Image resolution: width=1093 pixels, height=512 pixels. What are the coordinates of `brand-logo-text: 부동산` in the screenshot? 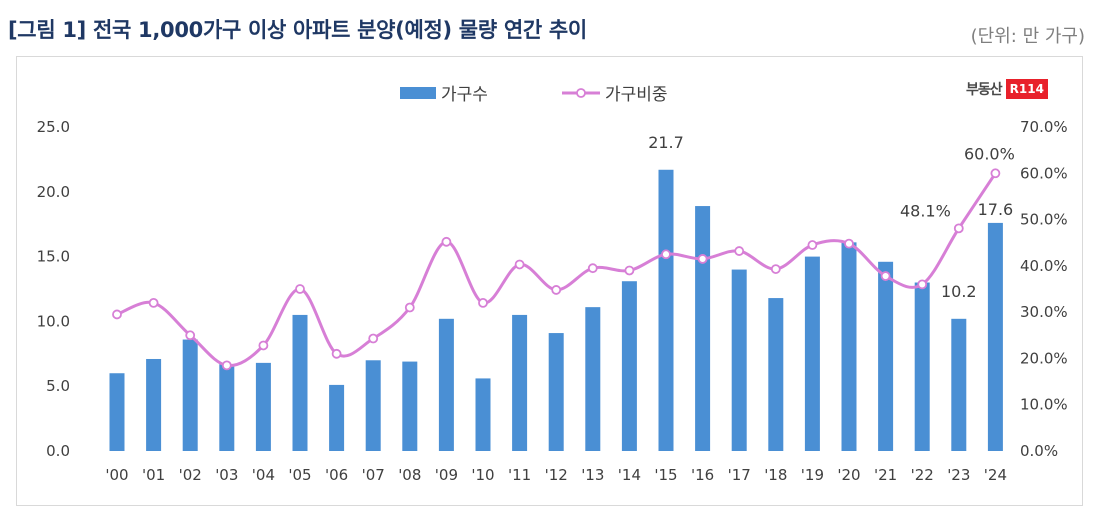 It's located at (984, 90).